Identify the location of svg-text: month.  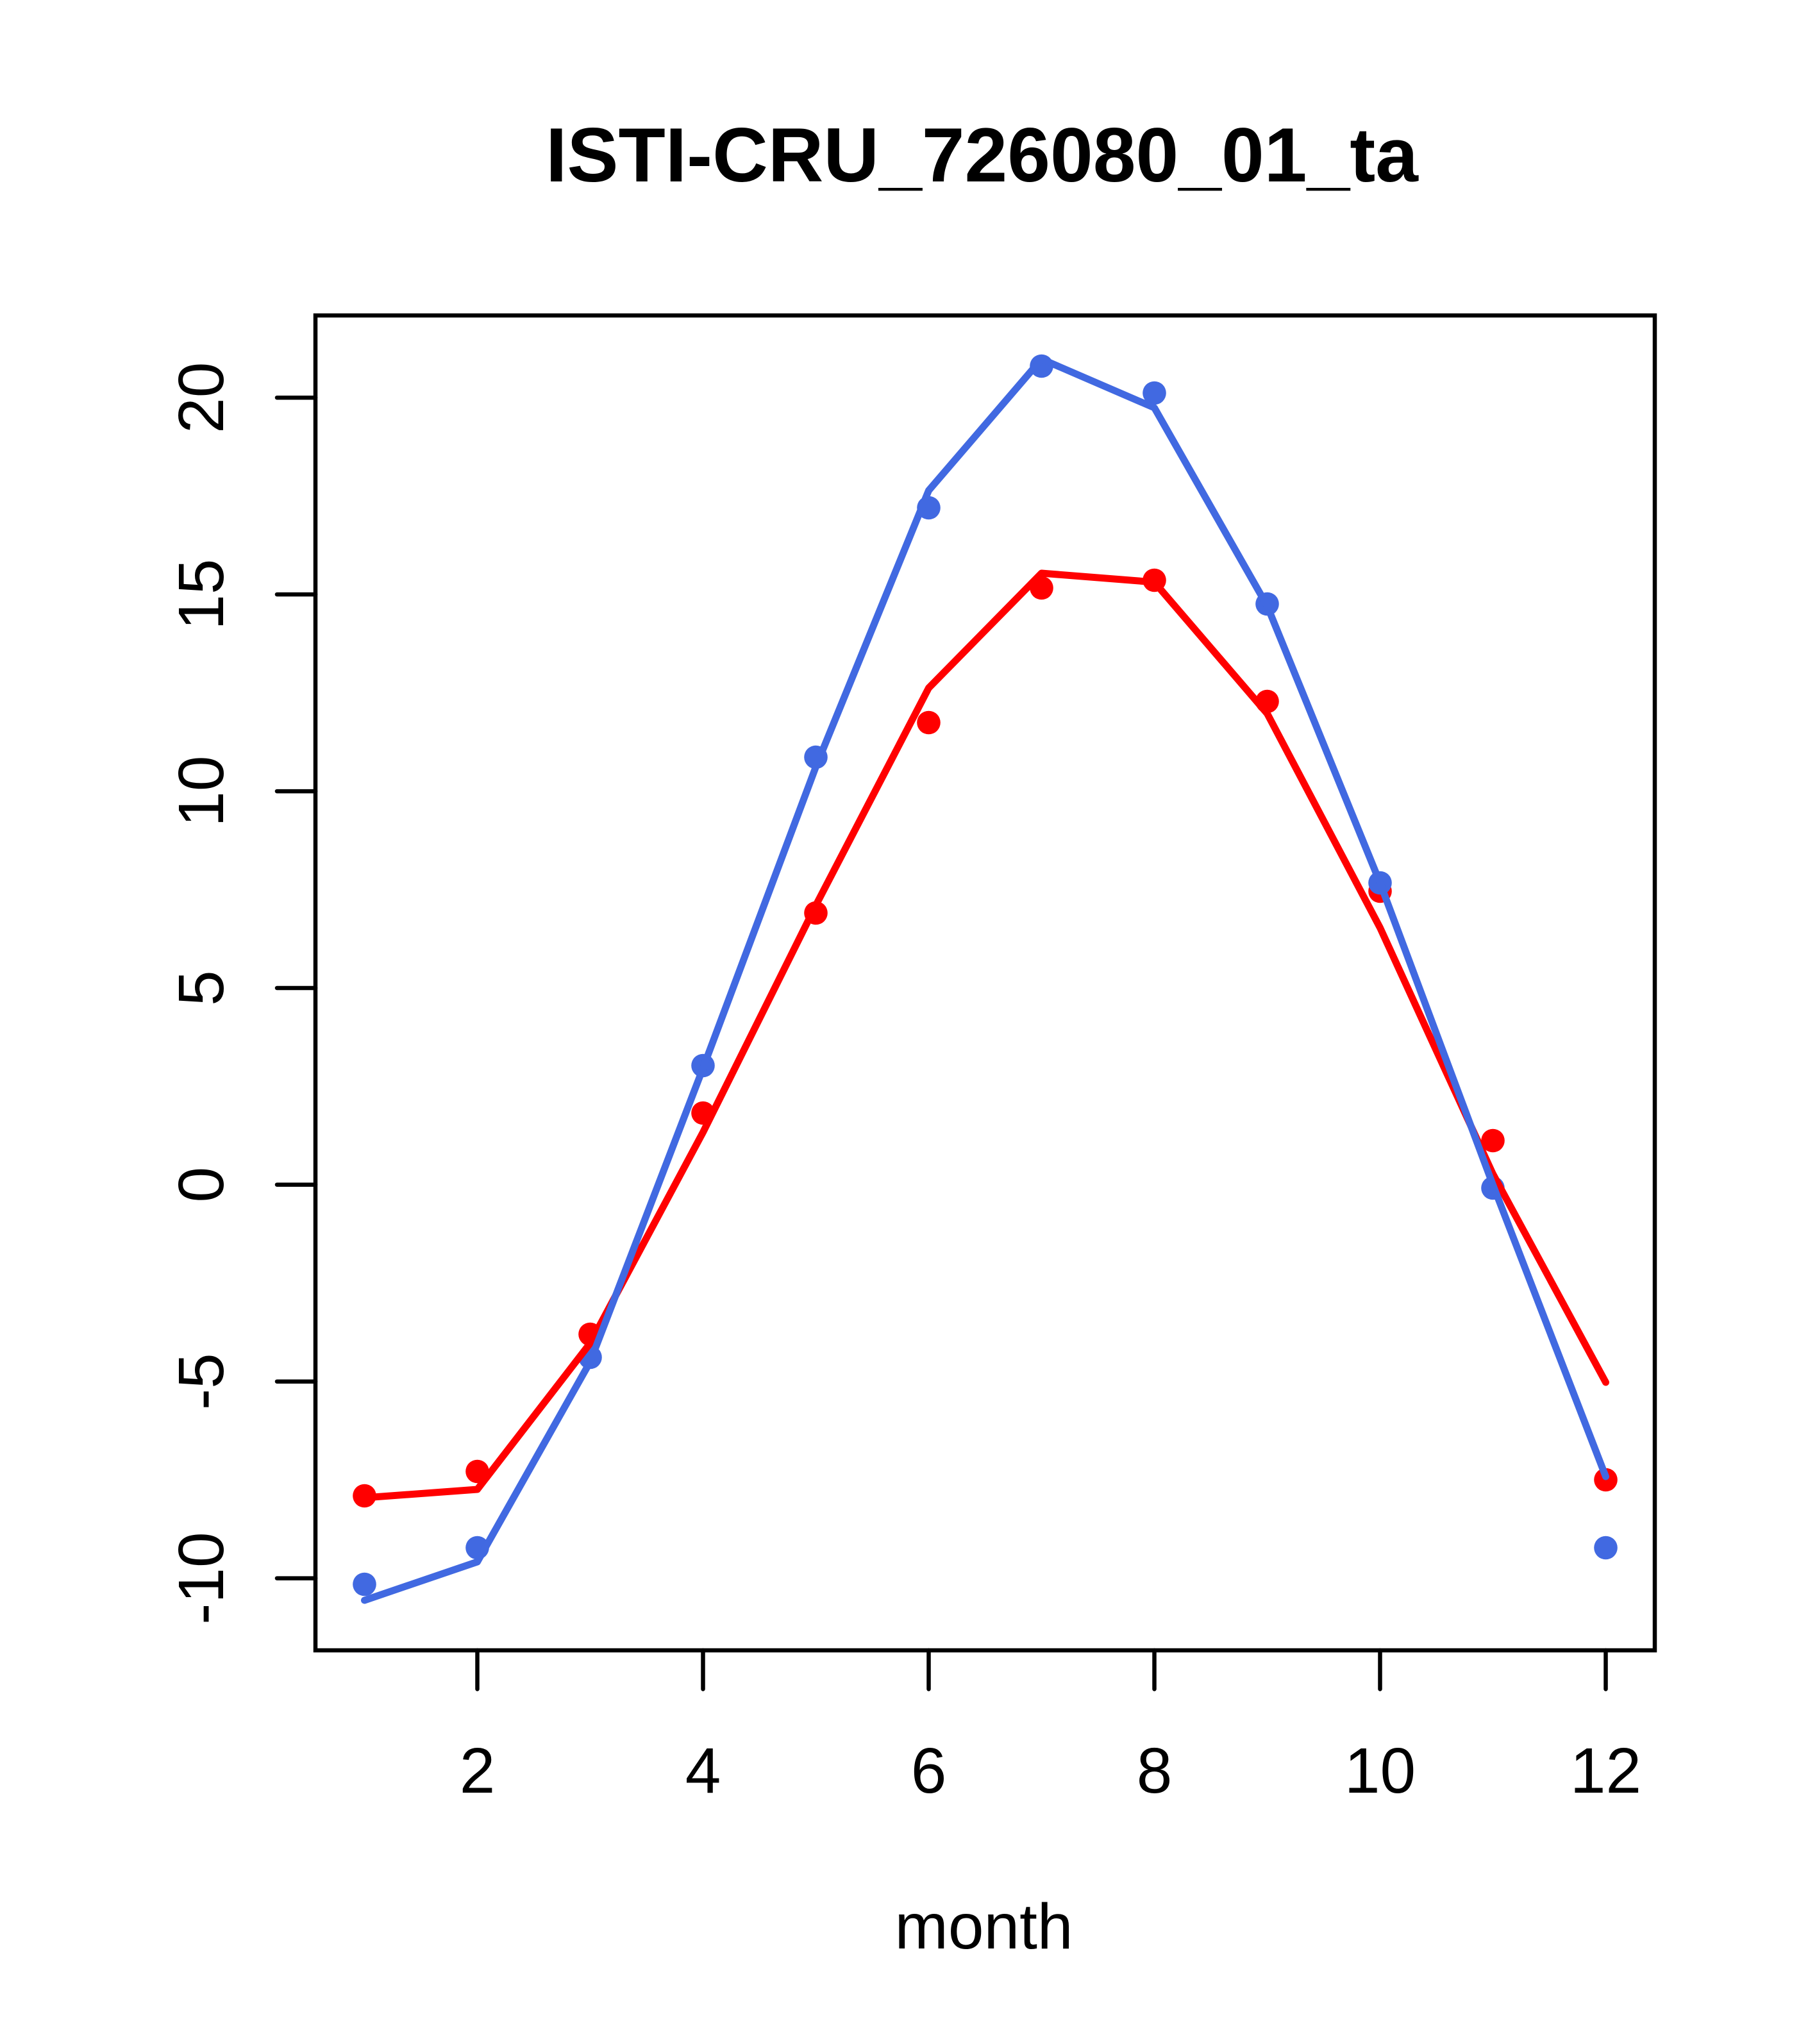
(984, 1927).